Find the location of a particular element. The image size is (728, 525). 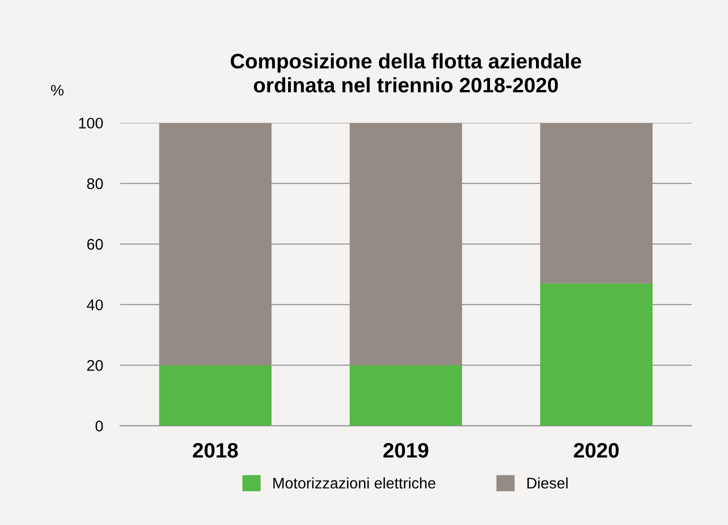

x-tick-label: 2019 is located at coordinates (405, 450).